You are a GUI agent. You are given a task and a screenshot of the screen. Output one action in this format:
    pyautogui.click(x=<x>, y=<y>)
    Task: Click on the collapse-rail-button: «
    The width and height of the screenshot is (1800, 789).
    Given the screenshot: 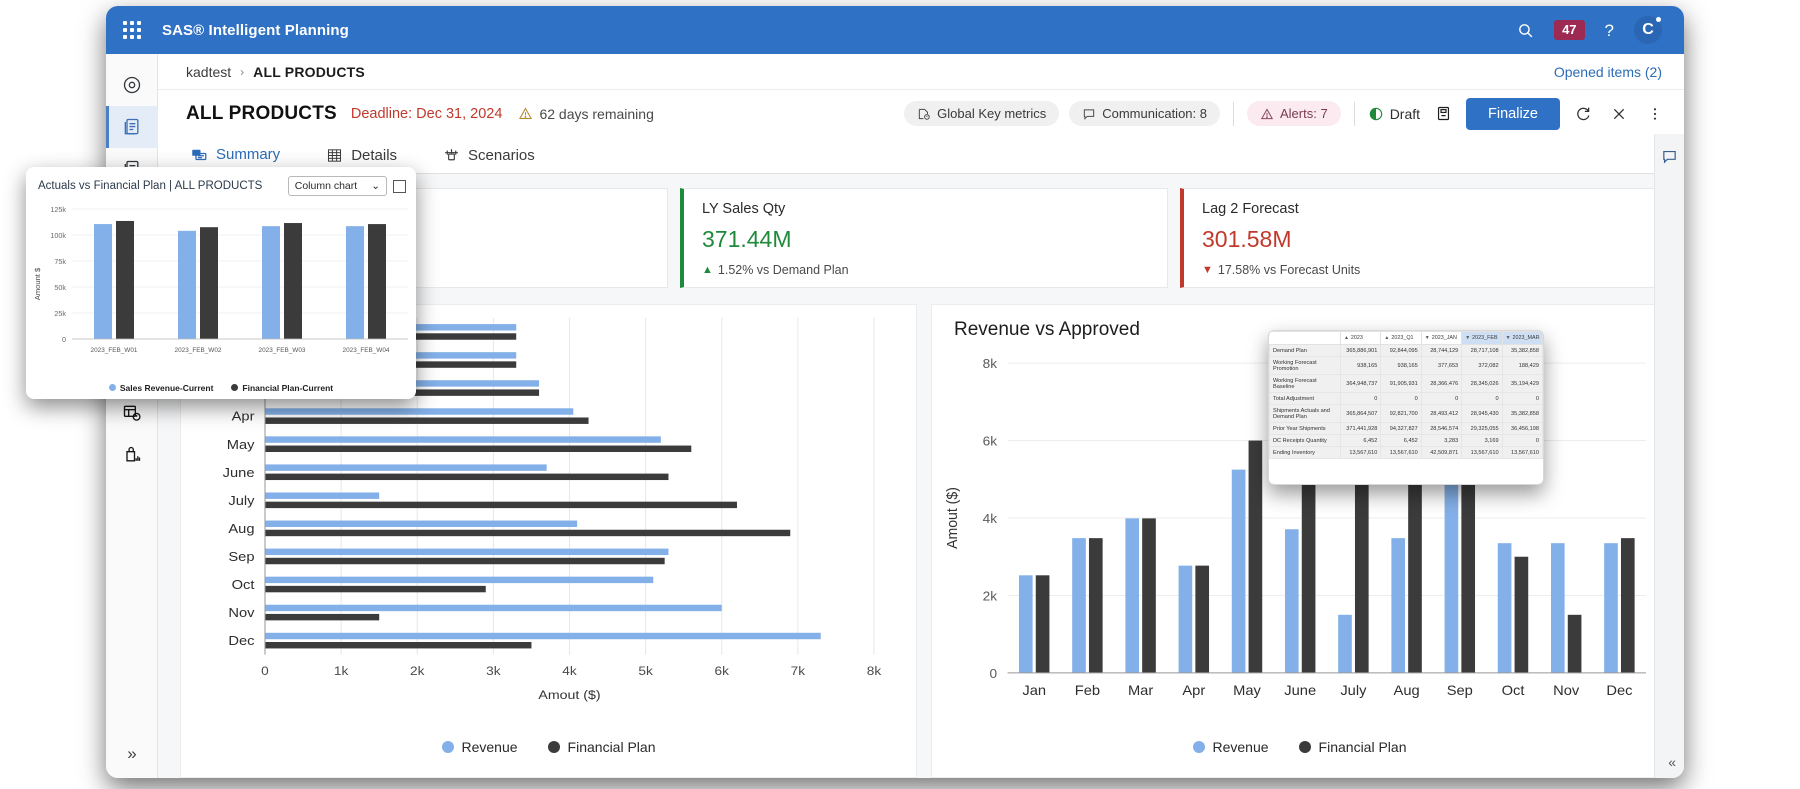 What is the action you would take?
    pyautogui.click(x=1672, y=762)
    